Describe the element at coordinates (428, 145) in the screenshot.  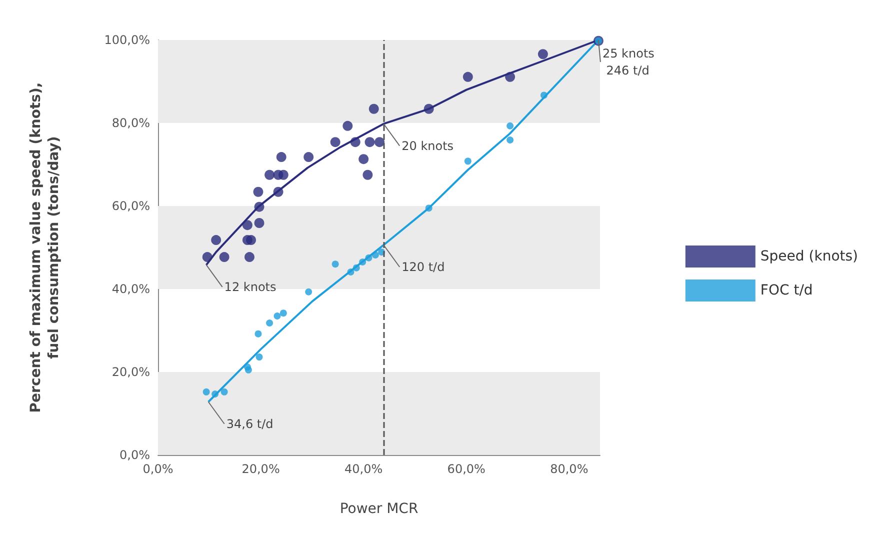
I see `annotation: 20 knots` at that location.